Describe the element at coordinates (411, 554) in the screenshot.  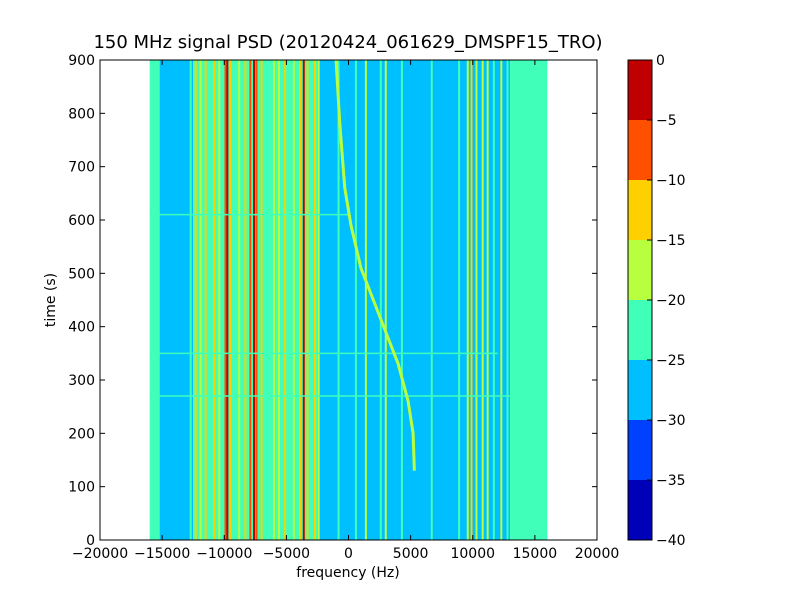
I see `x-tick-label: 5000` at that location.